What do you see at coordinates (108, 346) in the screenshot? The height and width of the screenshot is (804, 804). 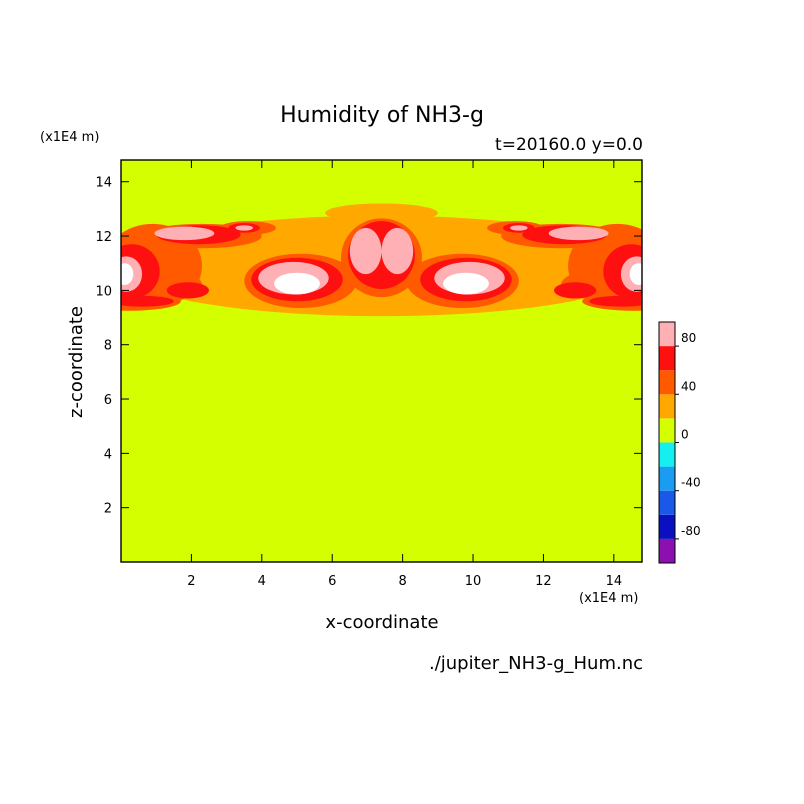 I see `y-tick-label: 8` at bounding box center [108, 346].